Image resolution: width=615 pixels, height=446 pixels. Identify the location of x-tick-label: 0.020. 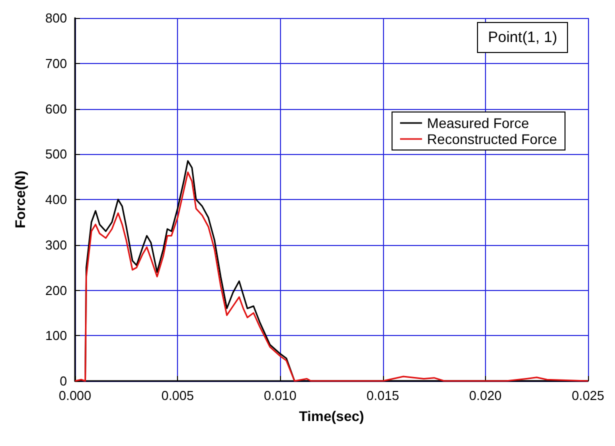
(485, 395).